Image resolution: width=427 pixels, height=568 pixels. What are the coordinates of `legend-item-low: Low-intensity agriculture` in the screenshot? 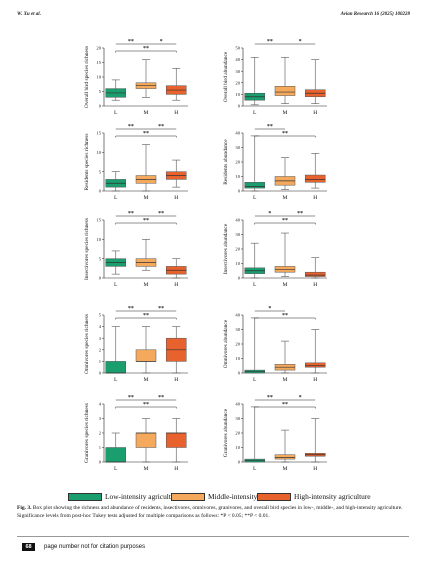 It's located at (124, 496).